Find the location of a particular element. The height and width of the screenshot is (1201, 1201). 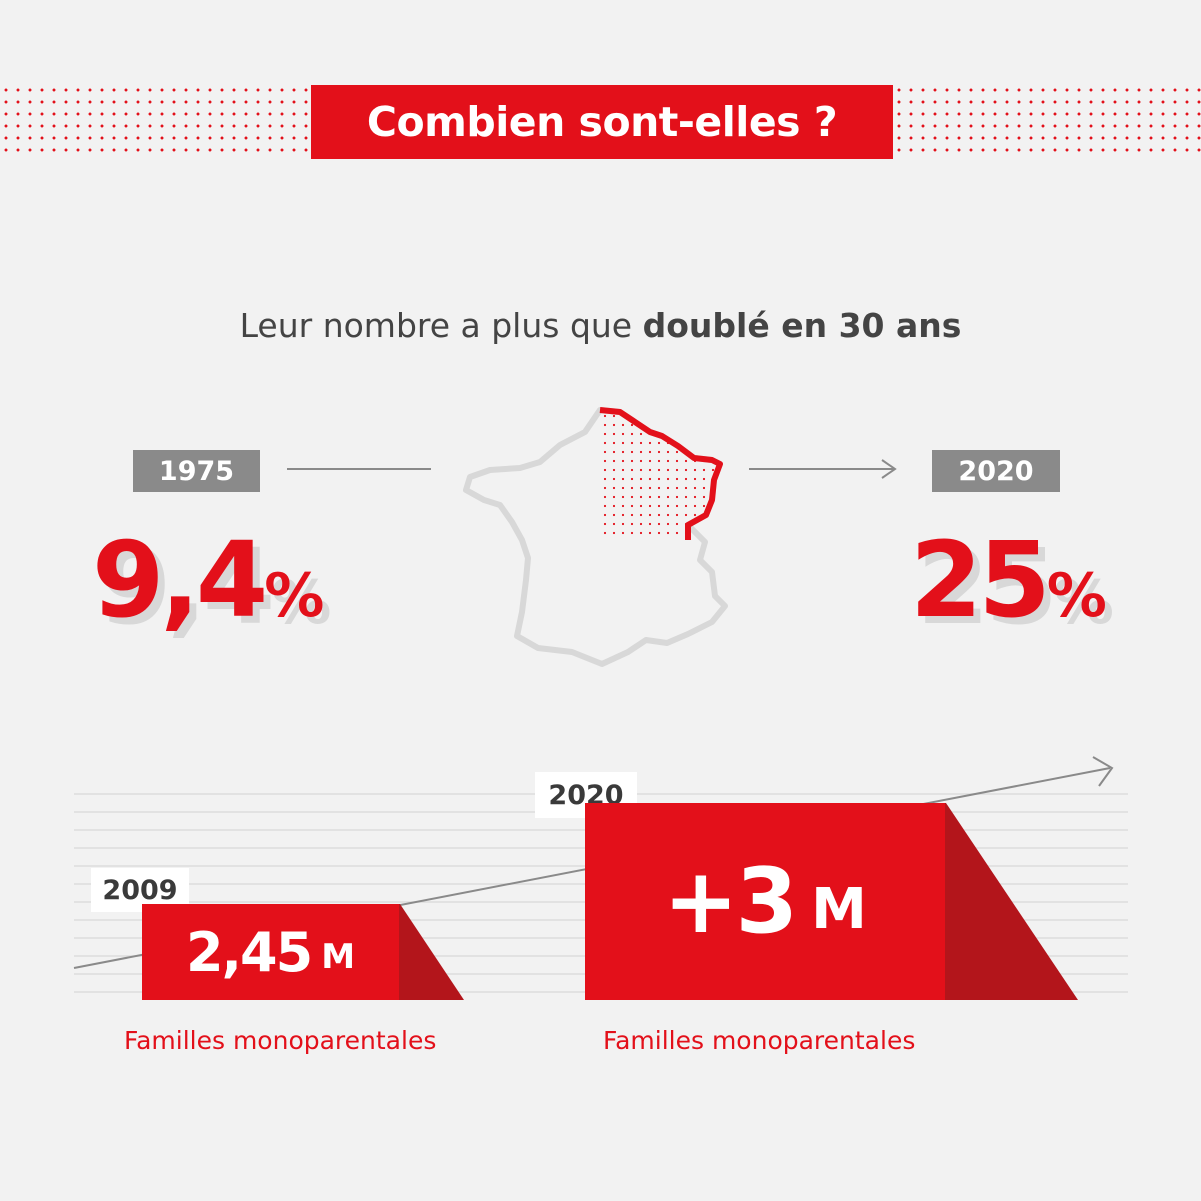

year-tag-1975-label: 1975 is located at coordinates (196, 471).